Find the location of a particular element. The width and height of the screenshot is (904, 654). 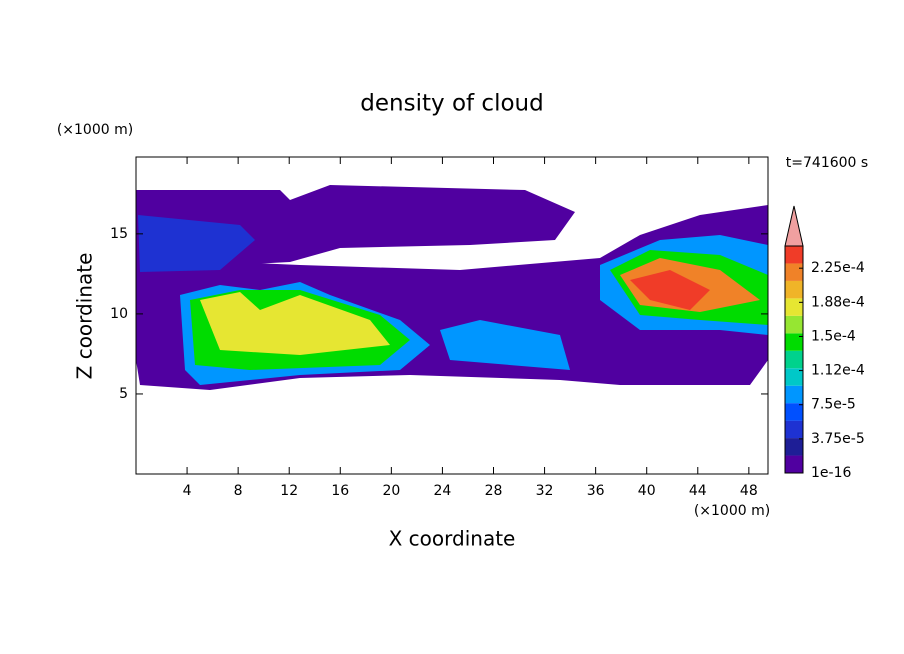

x-tick-label: 36 is located at coordinates (596, 491).